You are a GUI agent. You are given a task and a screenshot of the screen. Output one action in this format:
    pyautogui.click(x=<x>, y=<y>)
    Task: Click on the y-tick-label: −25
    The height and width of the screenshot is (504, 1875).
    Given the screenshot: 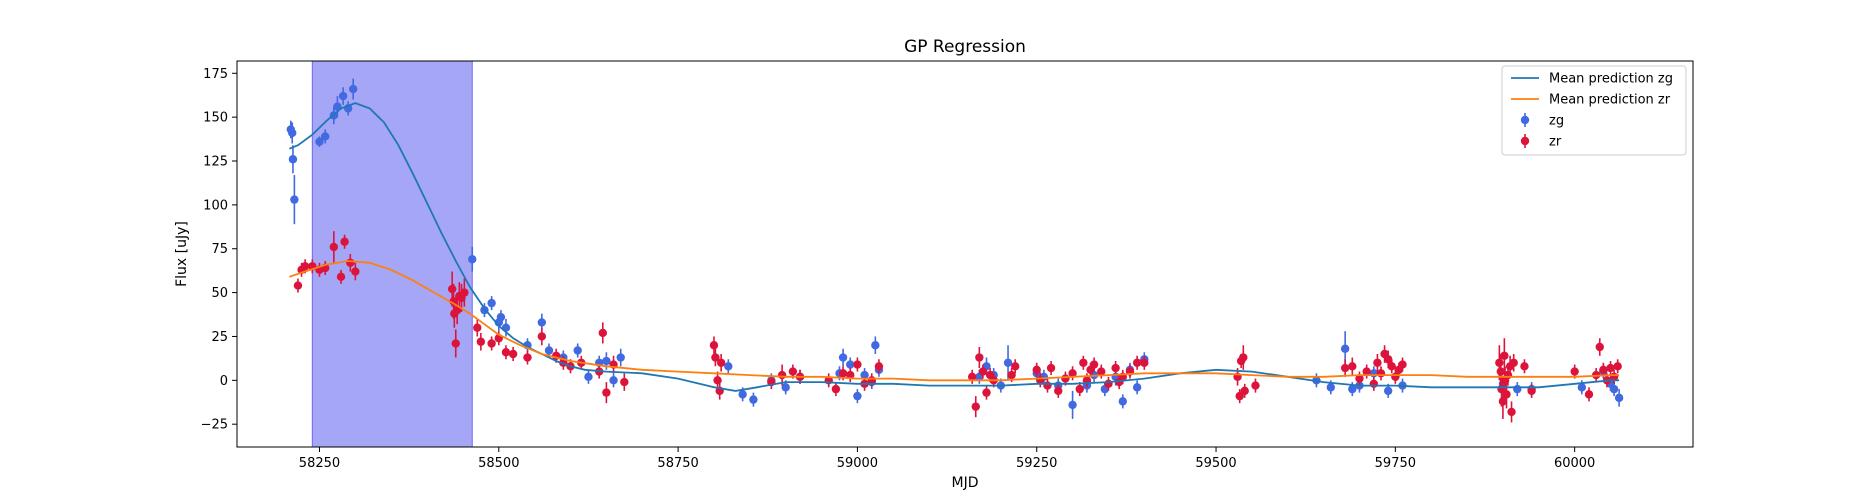 What is the action you would take?
    pyautogui.click(x=214, y=425)
    